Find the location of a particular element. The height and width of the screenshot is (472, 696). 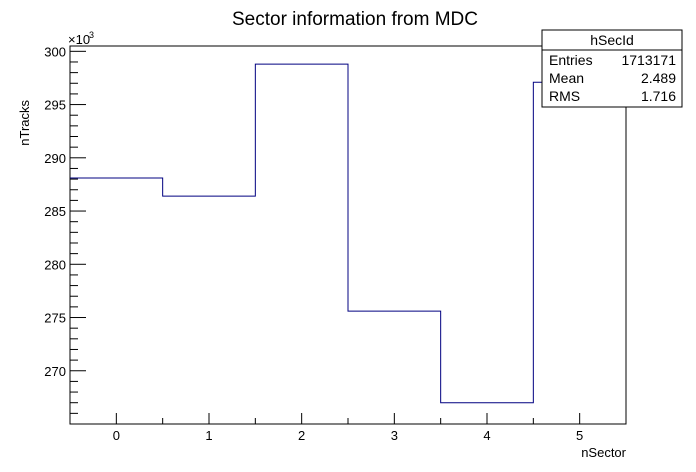

stats-entries-label: Entries is located at coordinates (571, 60).